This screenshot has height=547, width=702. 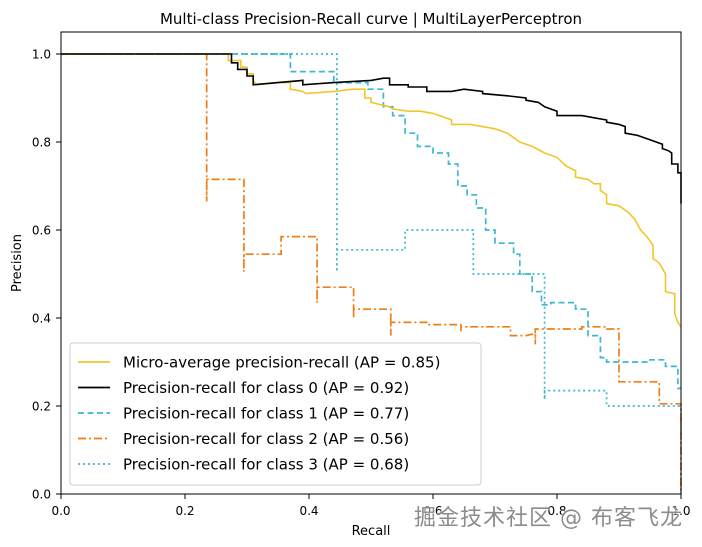 I want to click on legend-label-1: Precision-recall for class 0 (AP = 0.92), so click(x=266, y=388).